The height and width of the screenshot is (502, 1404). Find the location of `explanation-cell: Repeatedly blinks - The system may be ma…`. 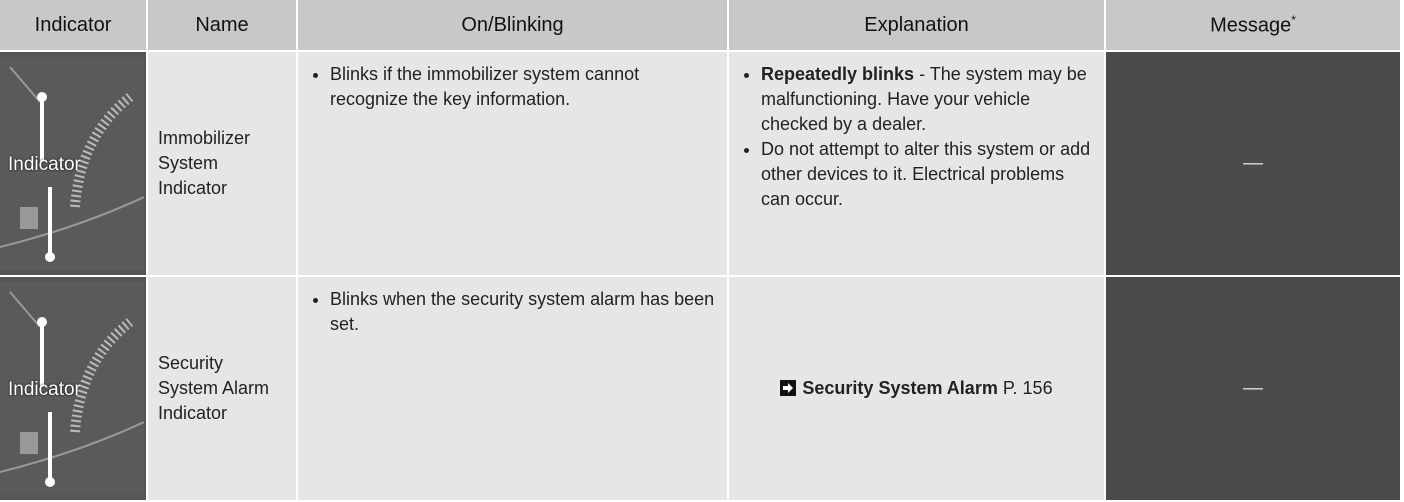

explanation-cell: Repeatedly blinks - The system may be ma… is located at coordinates (916, 163).